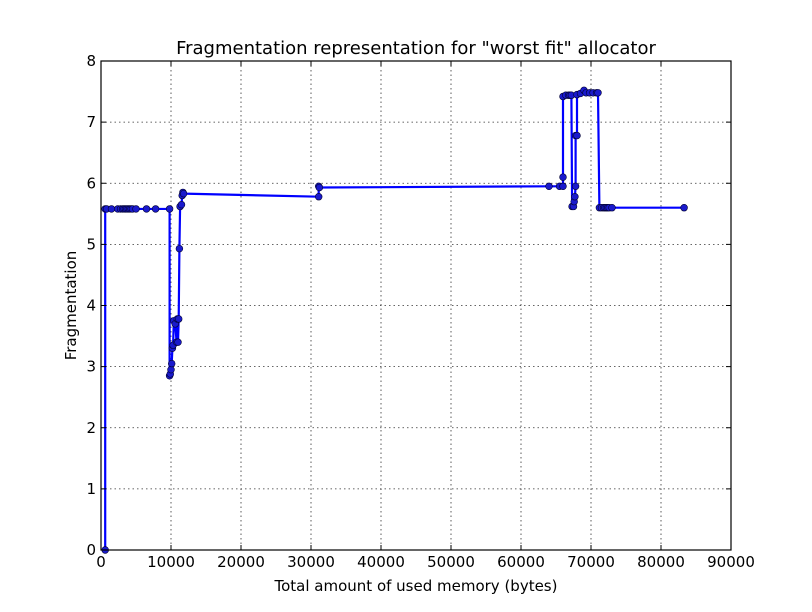 This screenshot has width=812, height=612. I want to click on x-tick-label: 80000, so click(661, 562).